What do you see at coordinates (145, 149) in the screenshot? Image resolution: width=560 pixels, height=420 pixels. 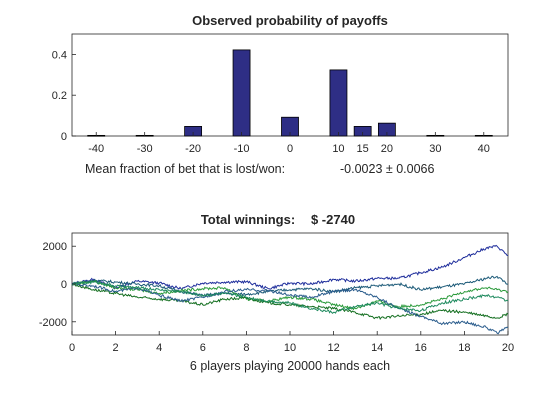 I see `x-tick-label: -30` at bounding box center [145, 149].